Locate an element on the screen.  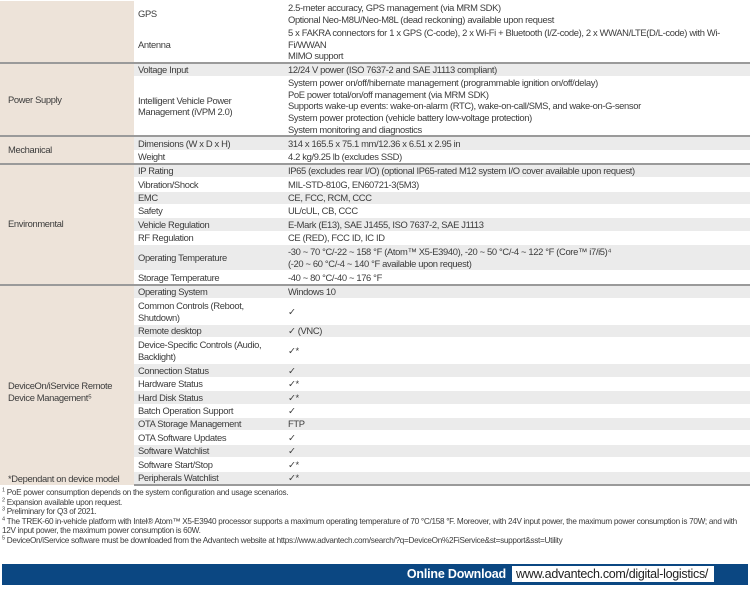
value-line: System monitoring and diagnostics is located at coordinates (355, 129).